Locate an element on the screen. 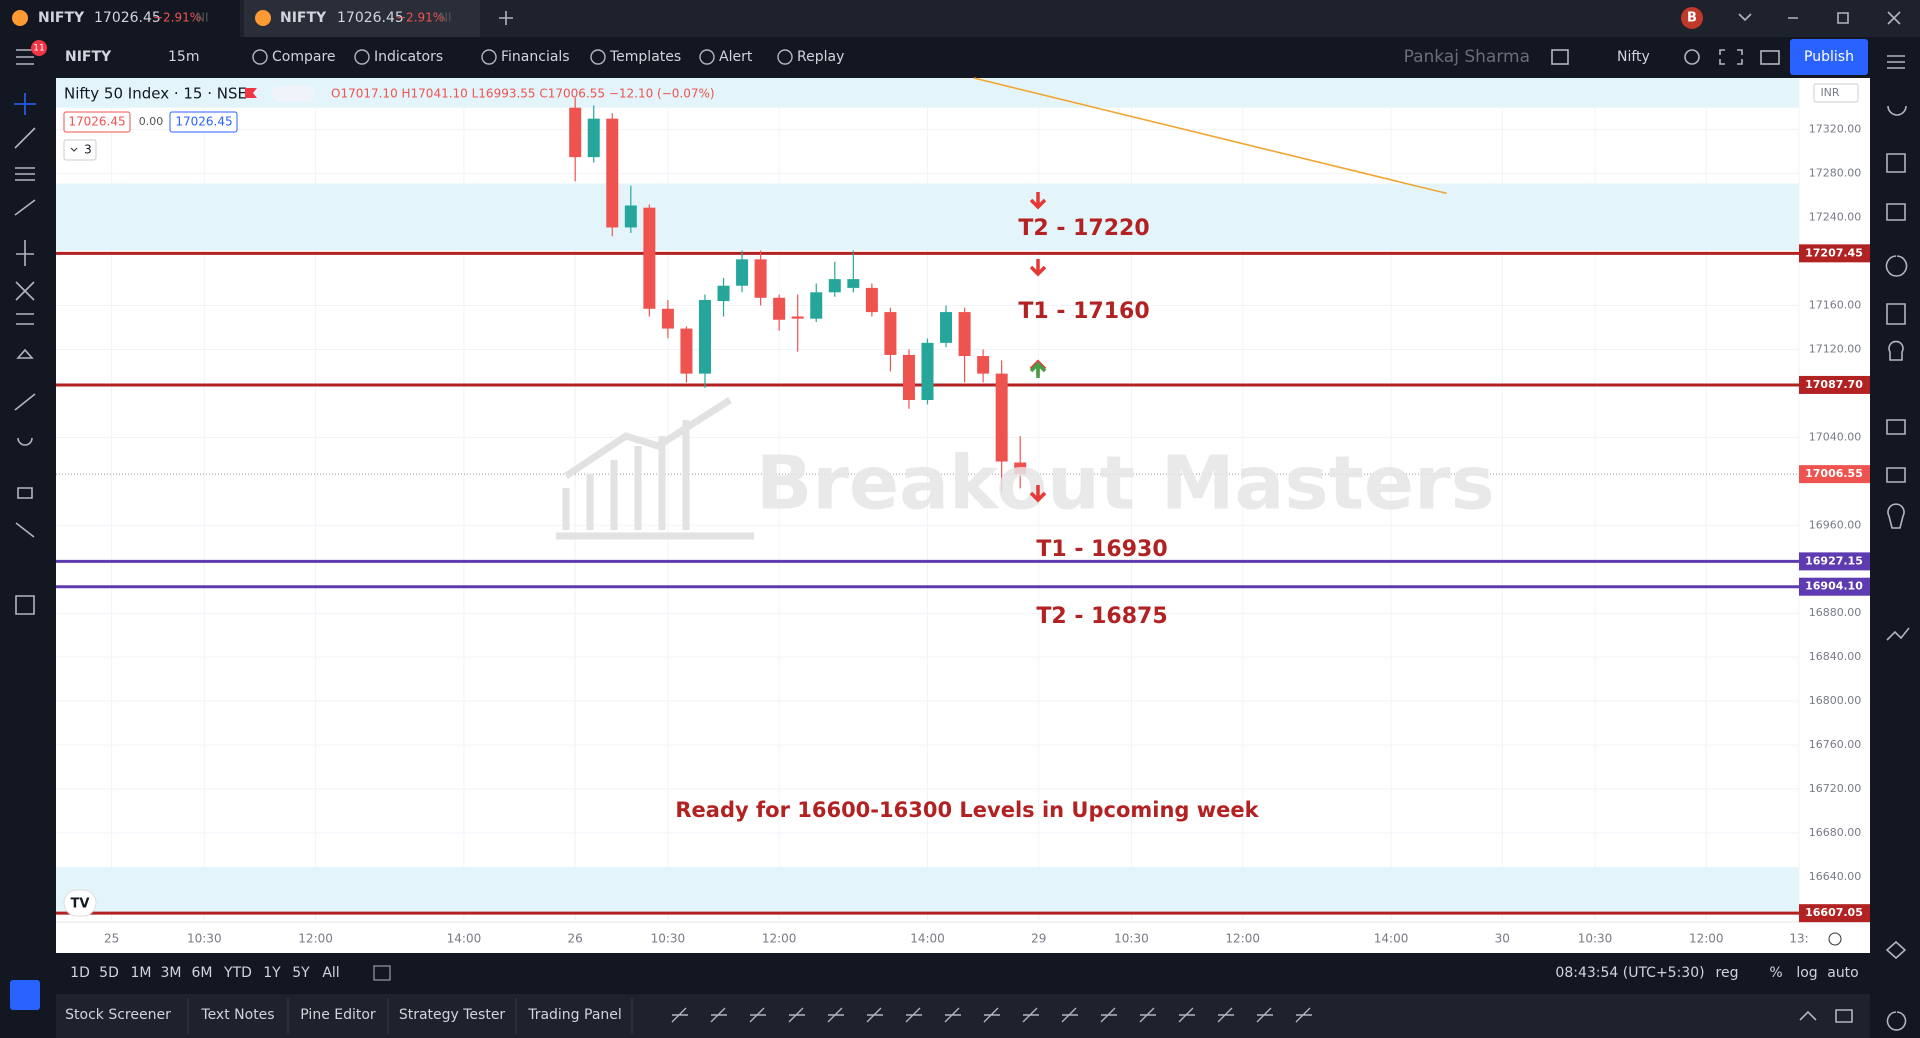  last-price-label: 17006.55 is located at coordinates (1834, 473).